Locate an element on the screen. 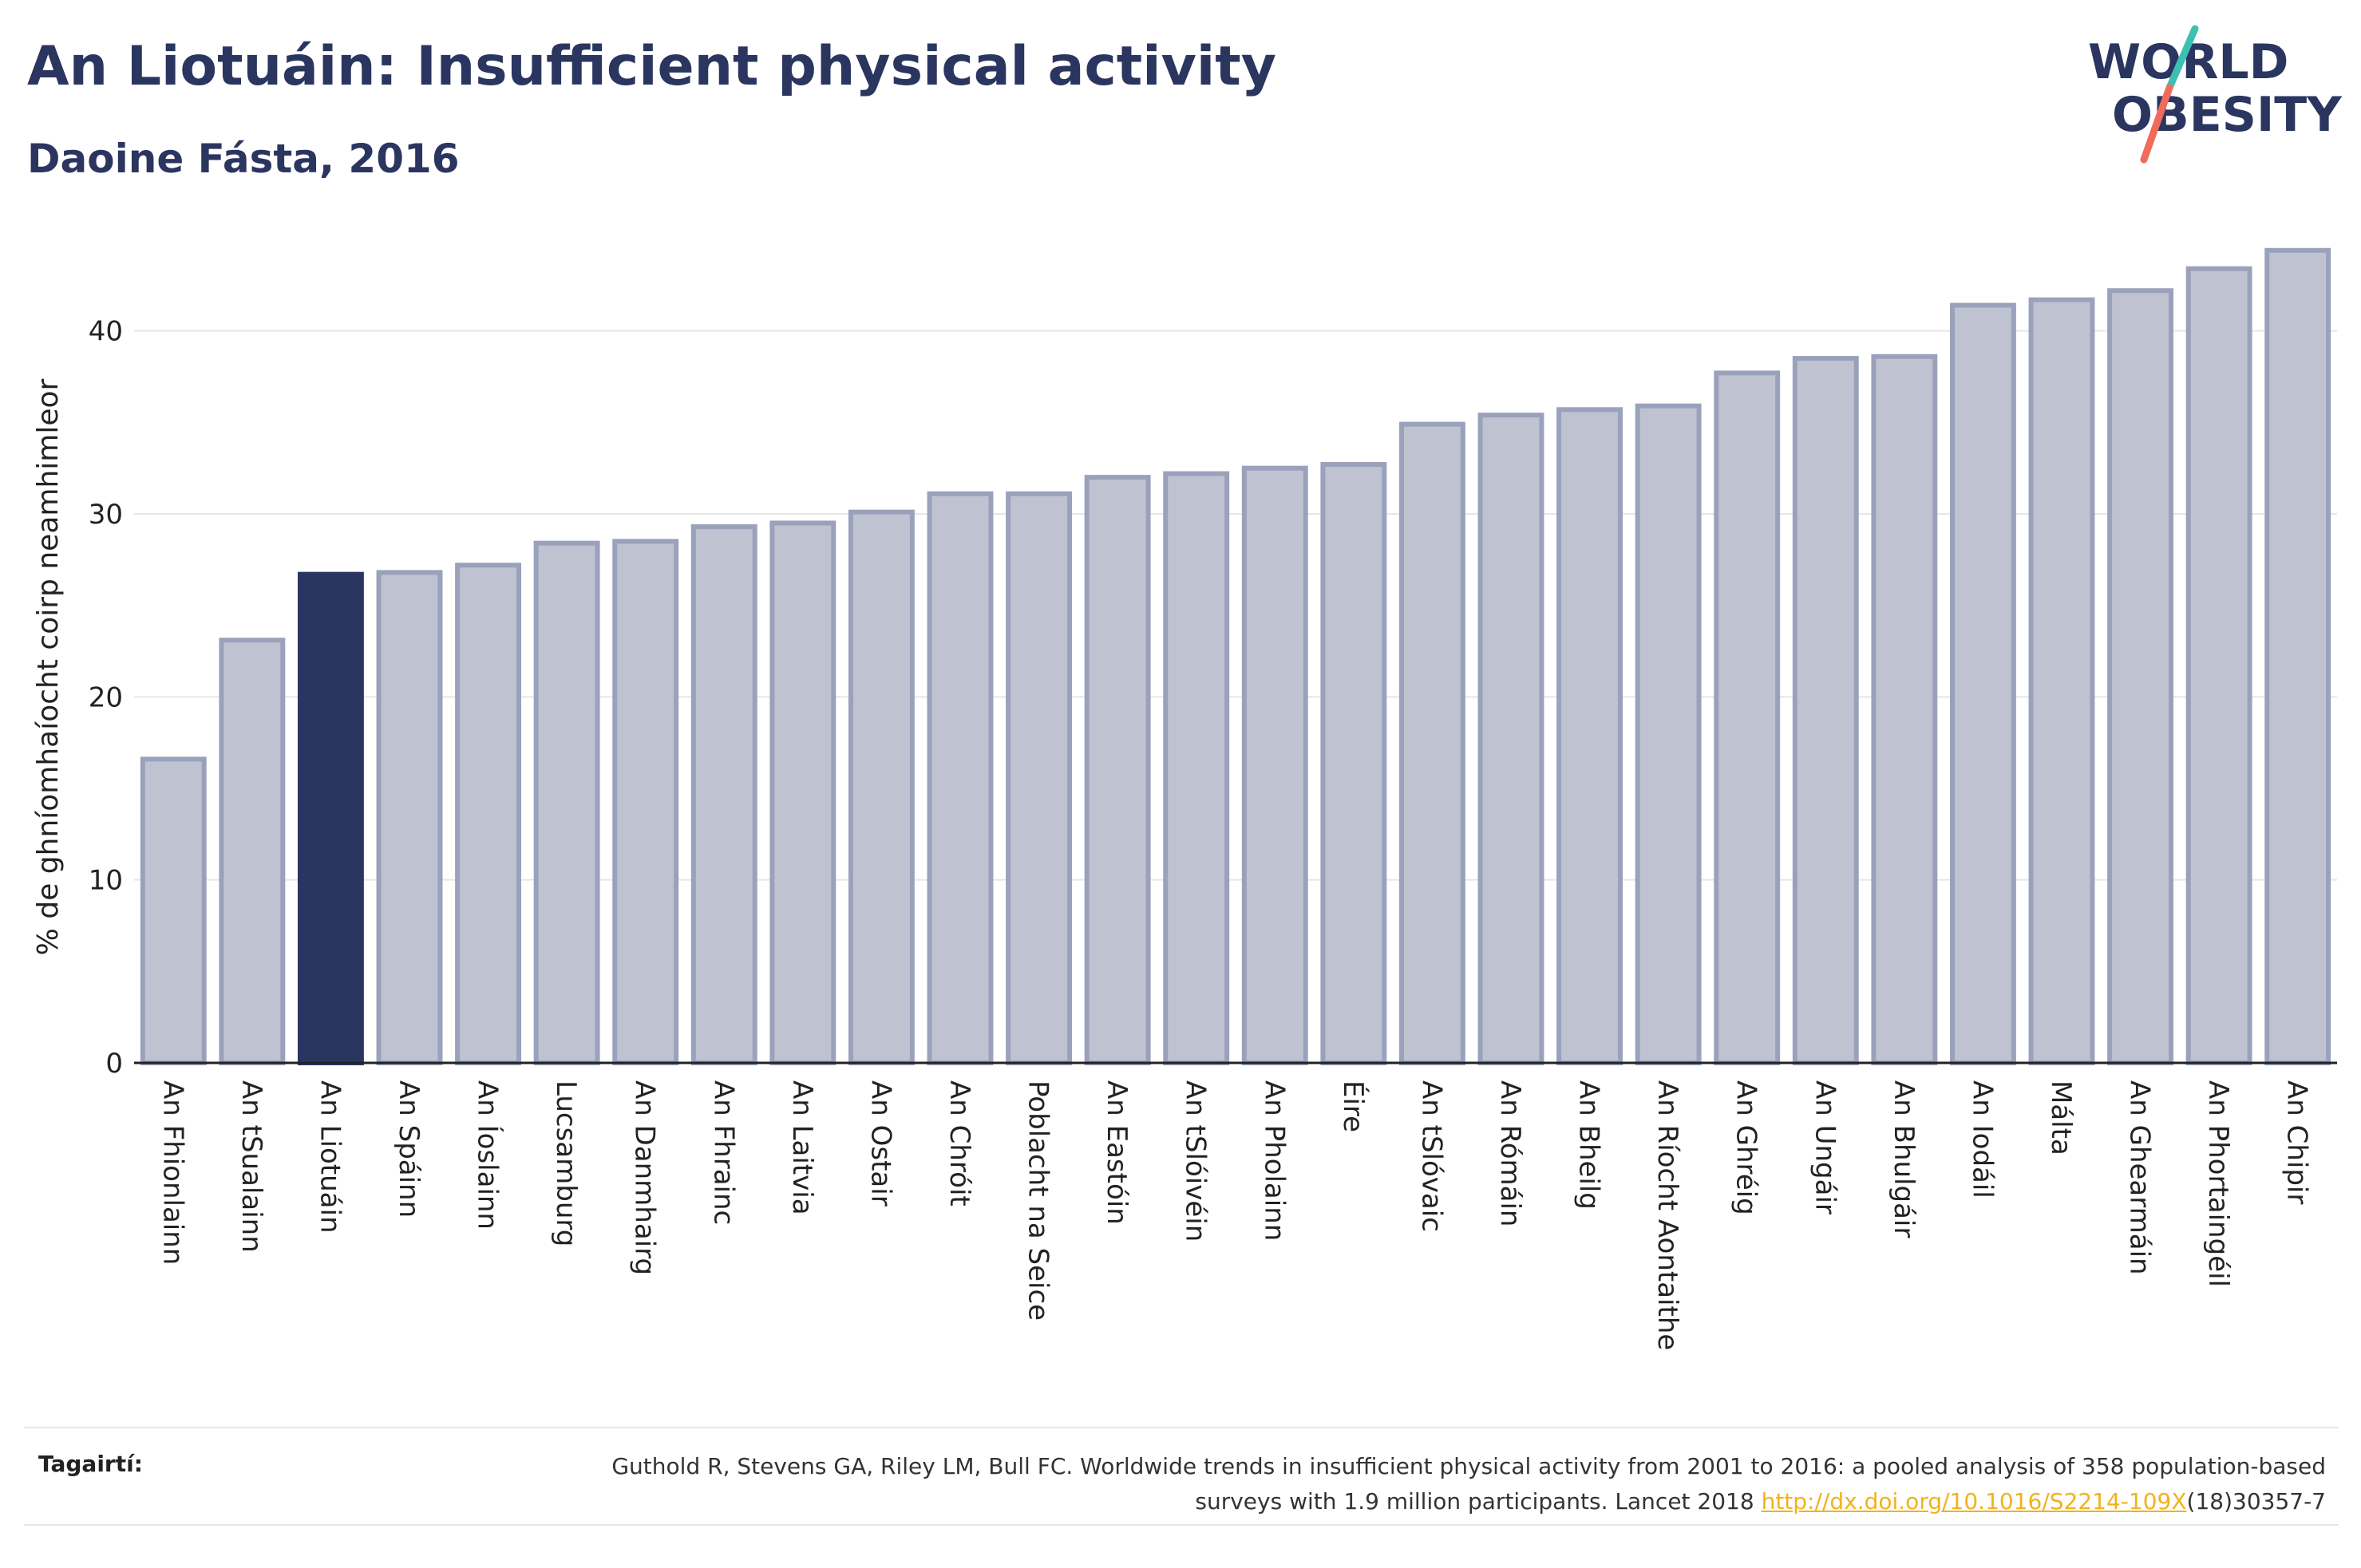 This screenshot has width=2361, height=1568. x-tick-label: An Bheilg is located at coordinates (1589, 1145).